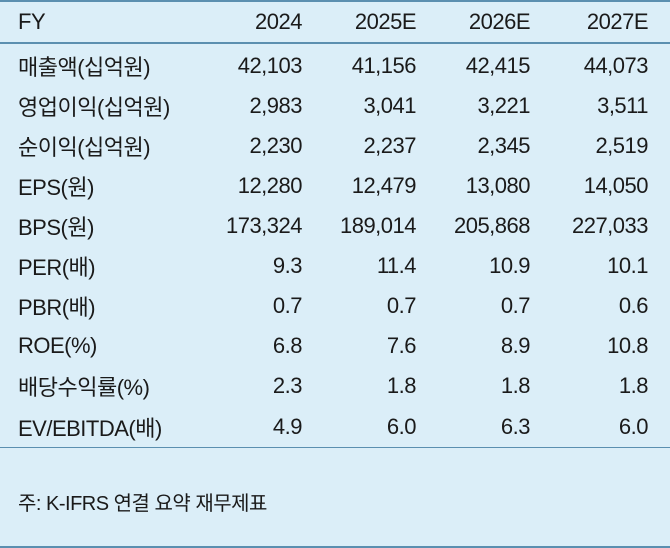 The height and width of the screenshot is (548, 670). Describe the element at coordinates (56, 227) in the screenshot. I see `row-label: BPS(원)` at that location.